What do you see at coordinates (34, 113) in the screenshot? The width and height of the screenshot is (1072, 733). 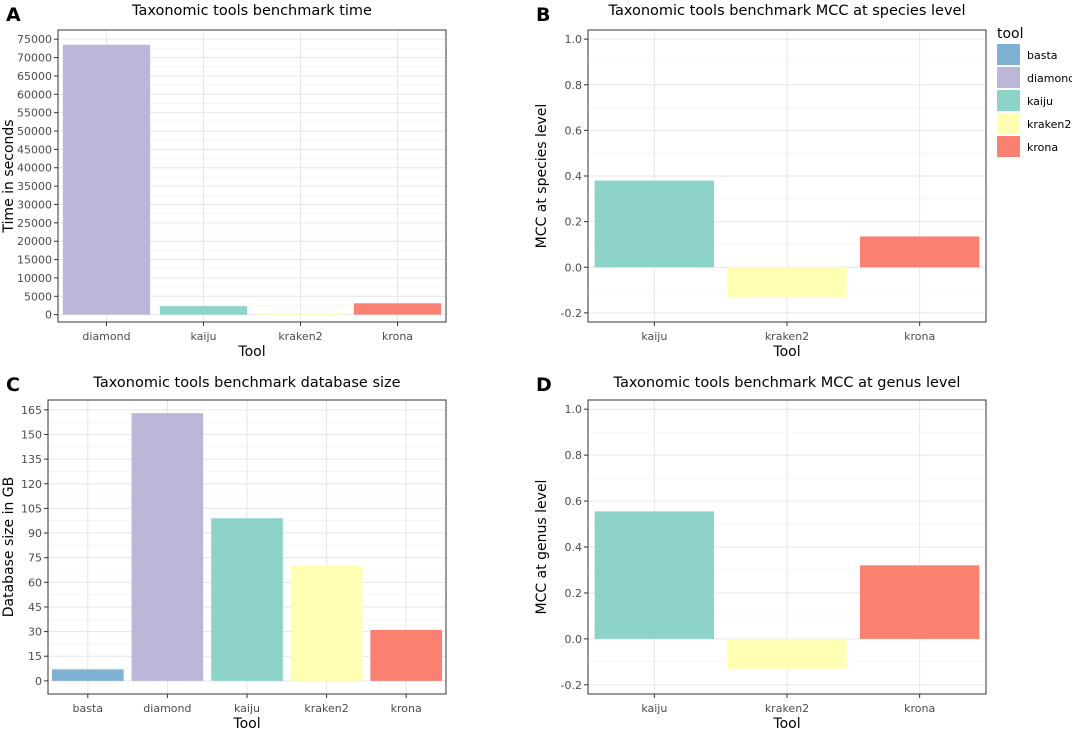 I see `y-tick-label: 55000` at bounding box center [34, 113].